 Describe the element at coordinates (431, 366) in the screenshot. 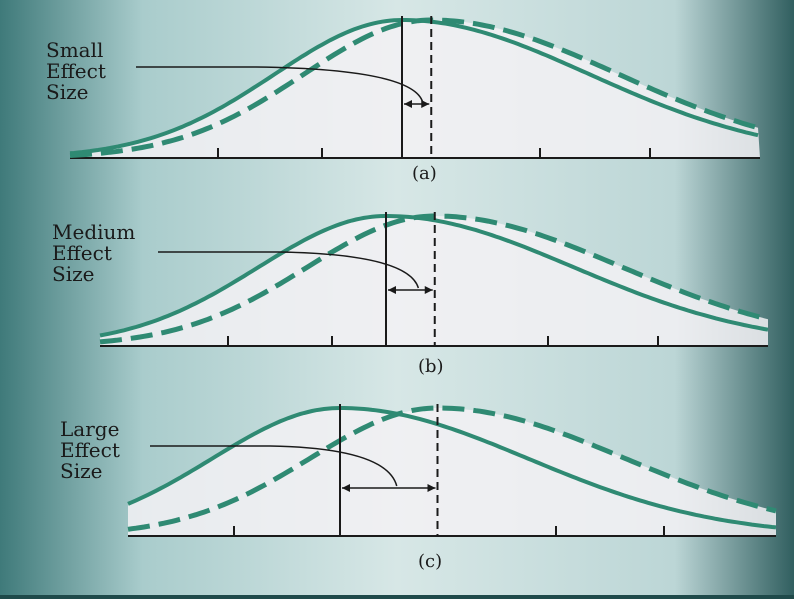

I see `panel-b-caption: (b)` at that location.